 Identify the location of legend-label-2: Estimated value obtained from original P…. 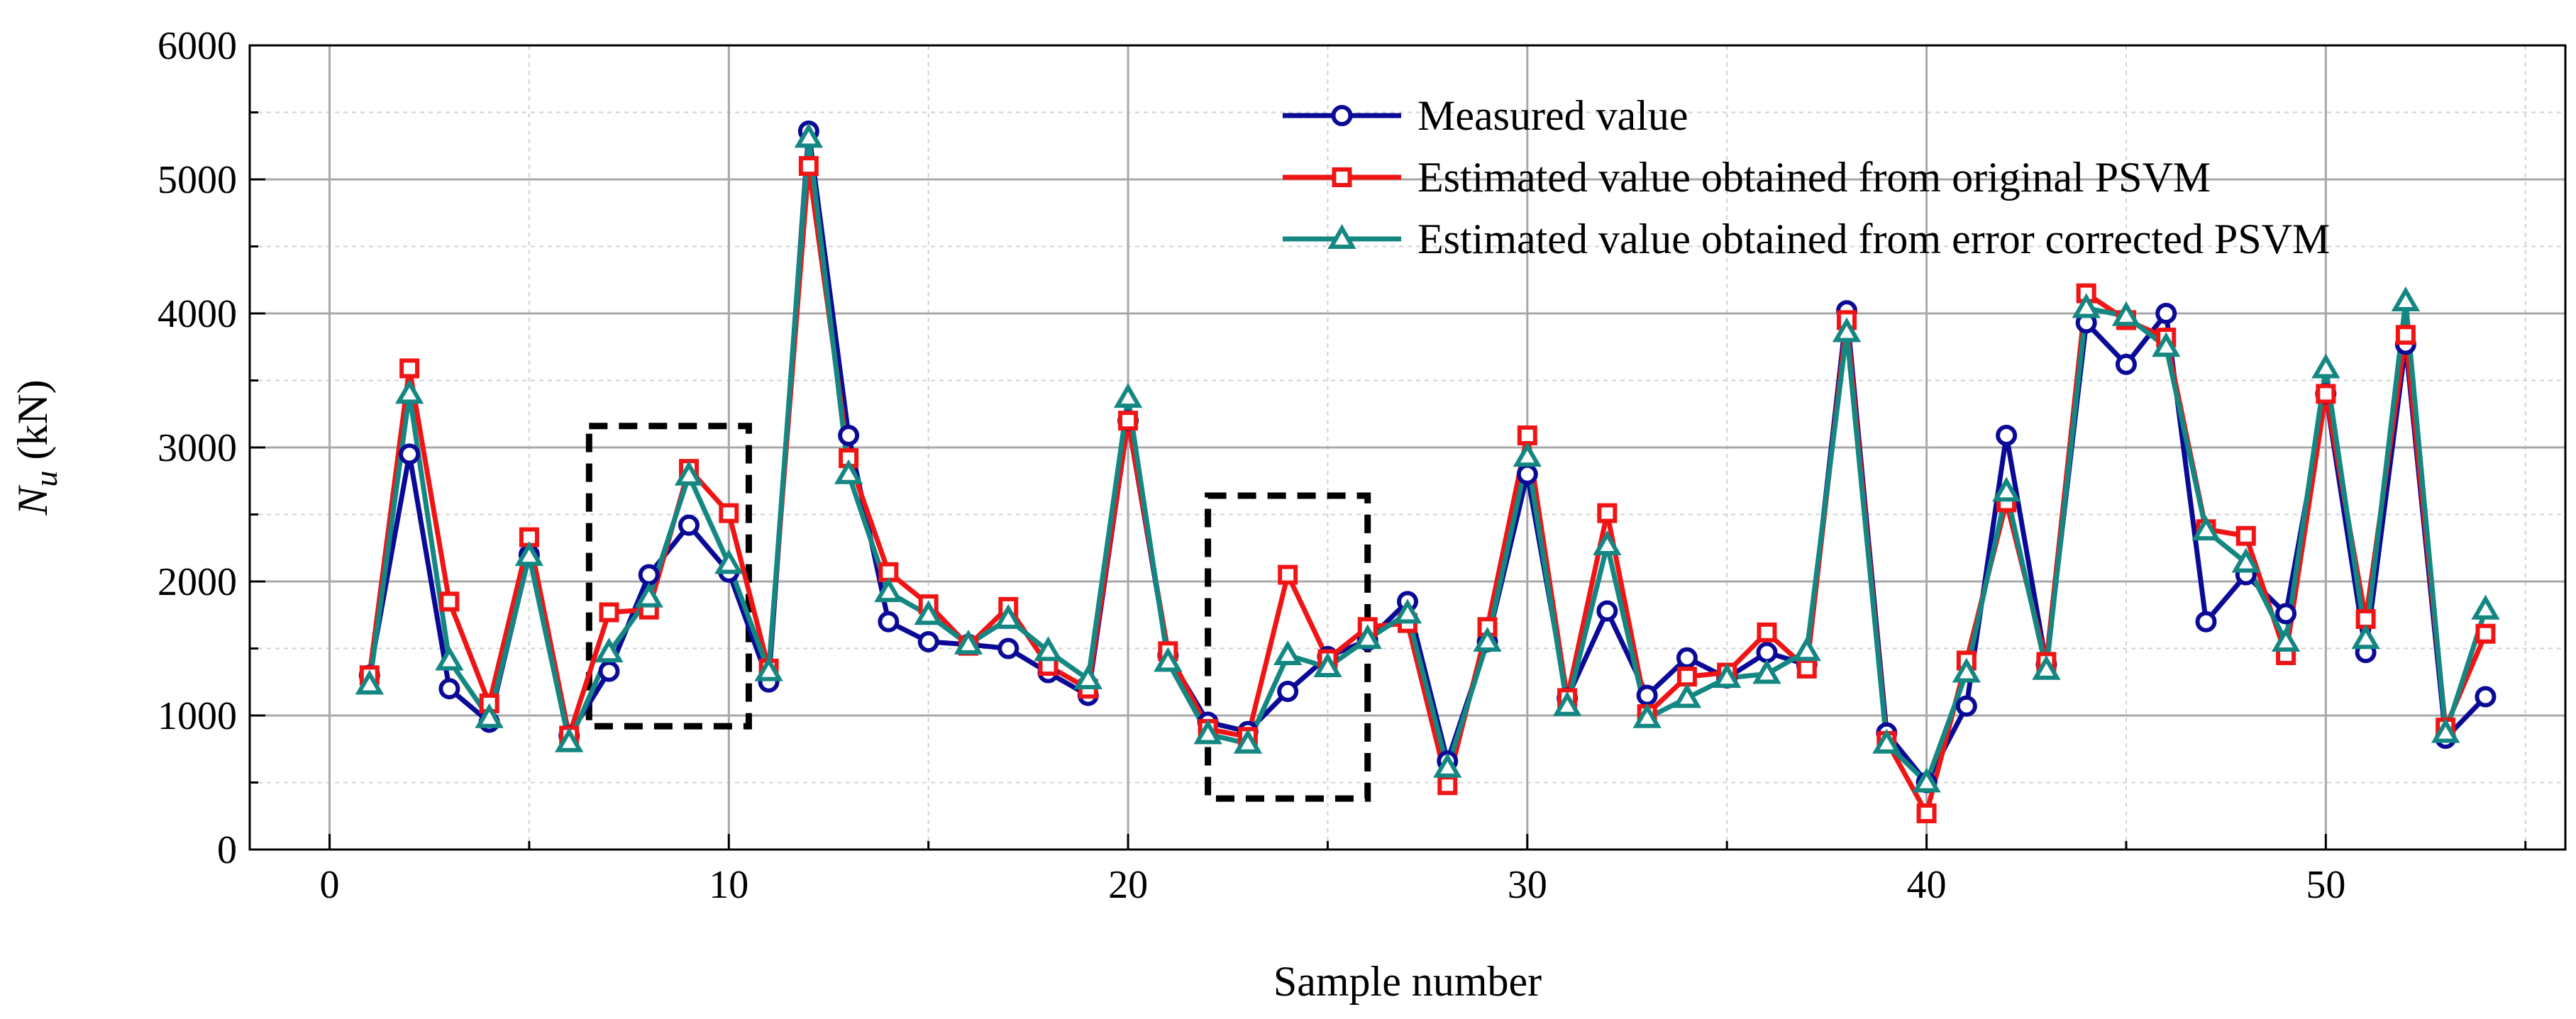
(1814, 178).